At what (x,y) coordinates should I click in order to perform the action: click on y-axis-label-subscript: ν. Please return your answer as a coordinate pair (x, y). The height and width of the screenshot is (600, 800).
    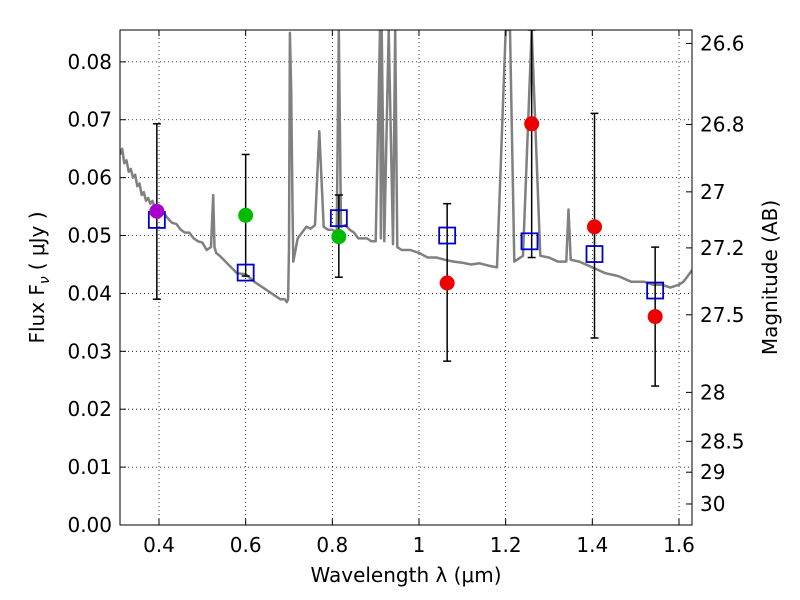
    Looking at the image, I should click on (45, 280).